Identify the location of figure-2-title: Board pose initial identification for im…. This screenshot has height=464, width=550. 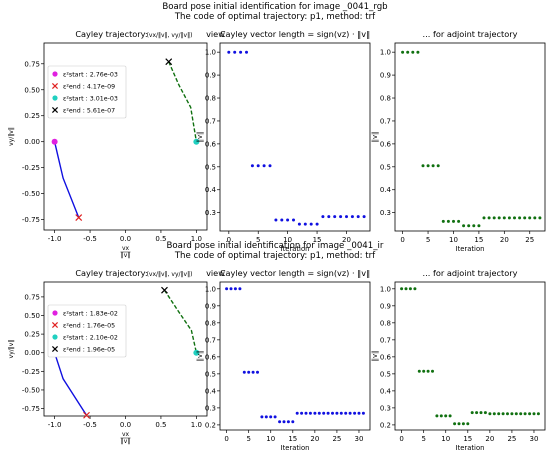
(275, 246).